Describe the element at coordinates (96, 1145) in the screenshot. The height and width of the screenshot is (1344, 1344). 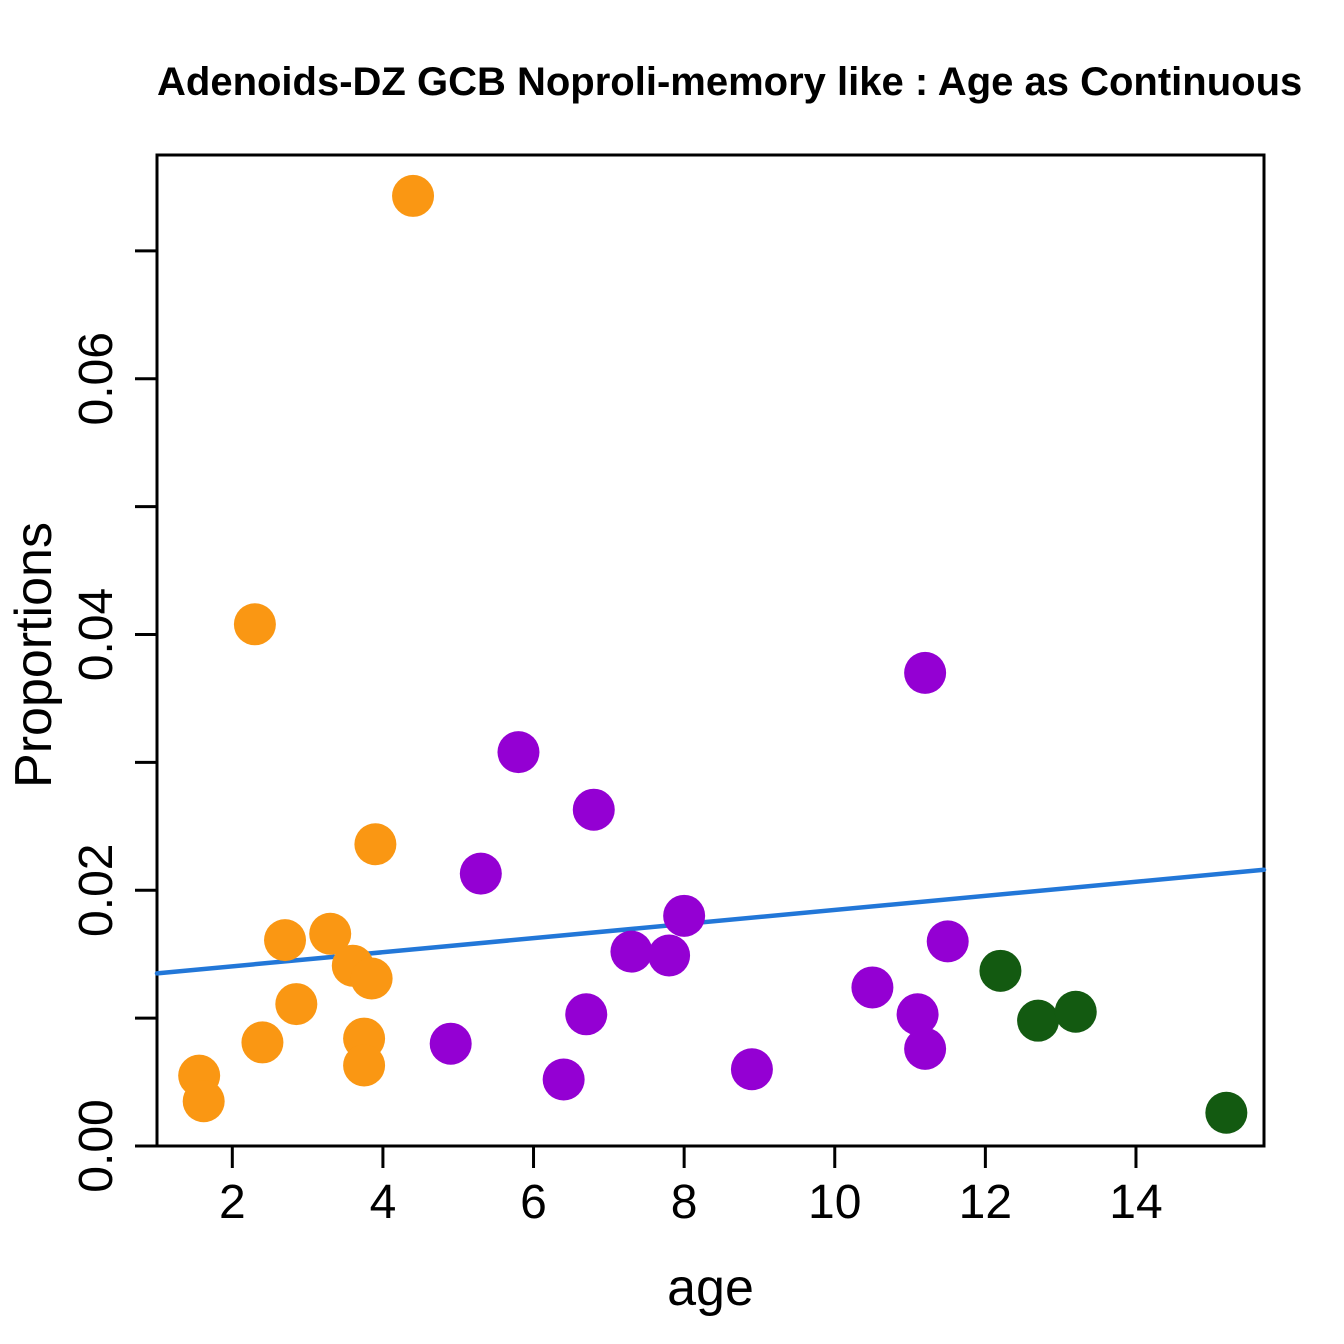
I see `y-tick-label: 0.00` at that location.